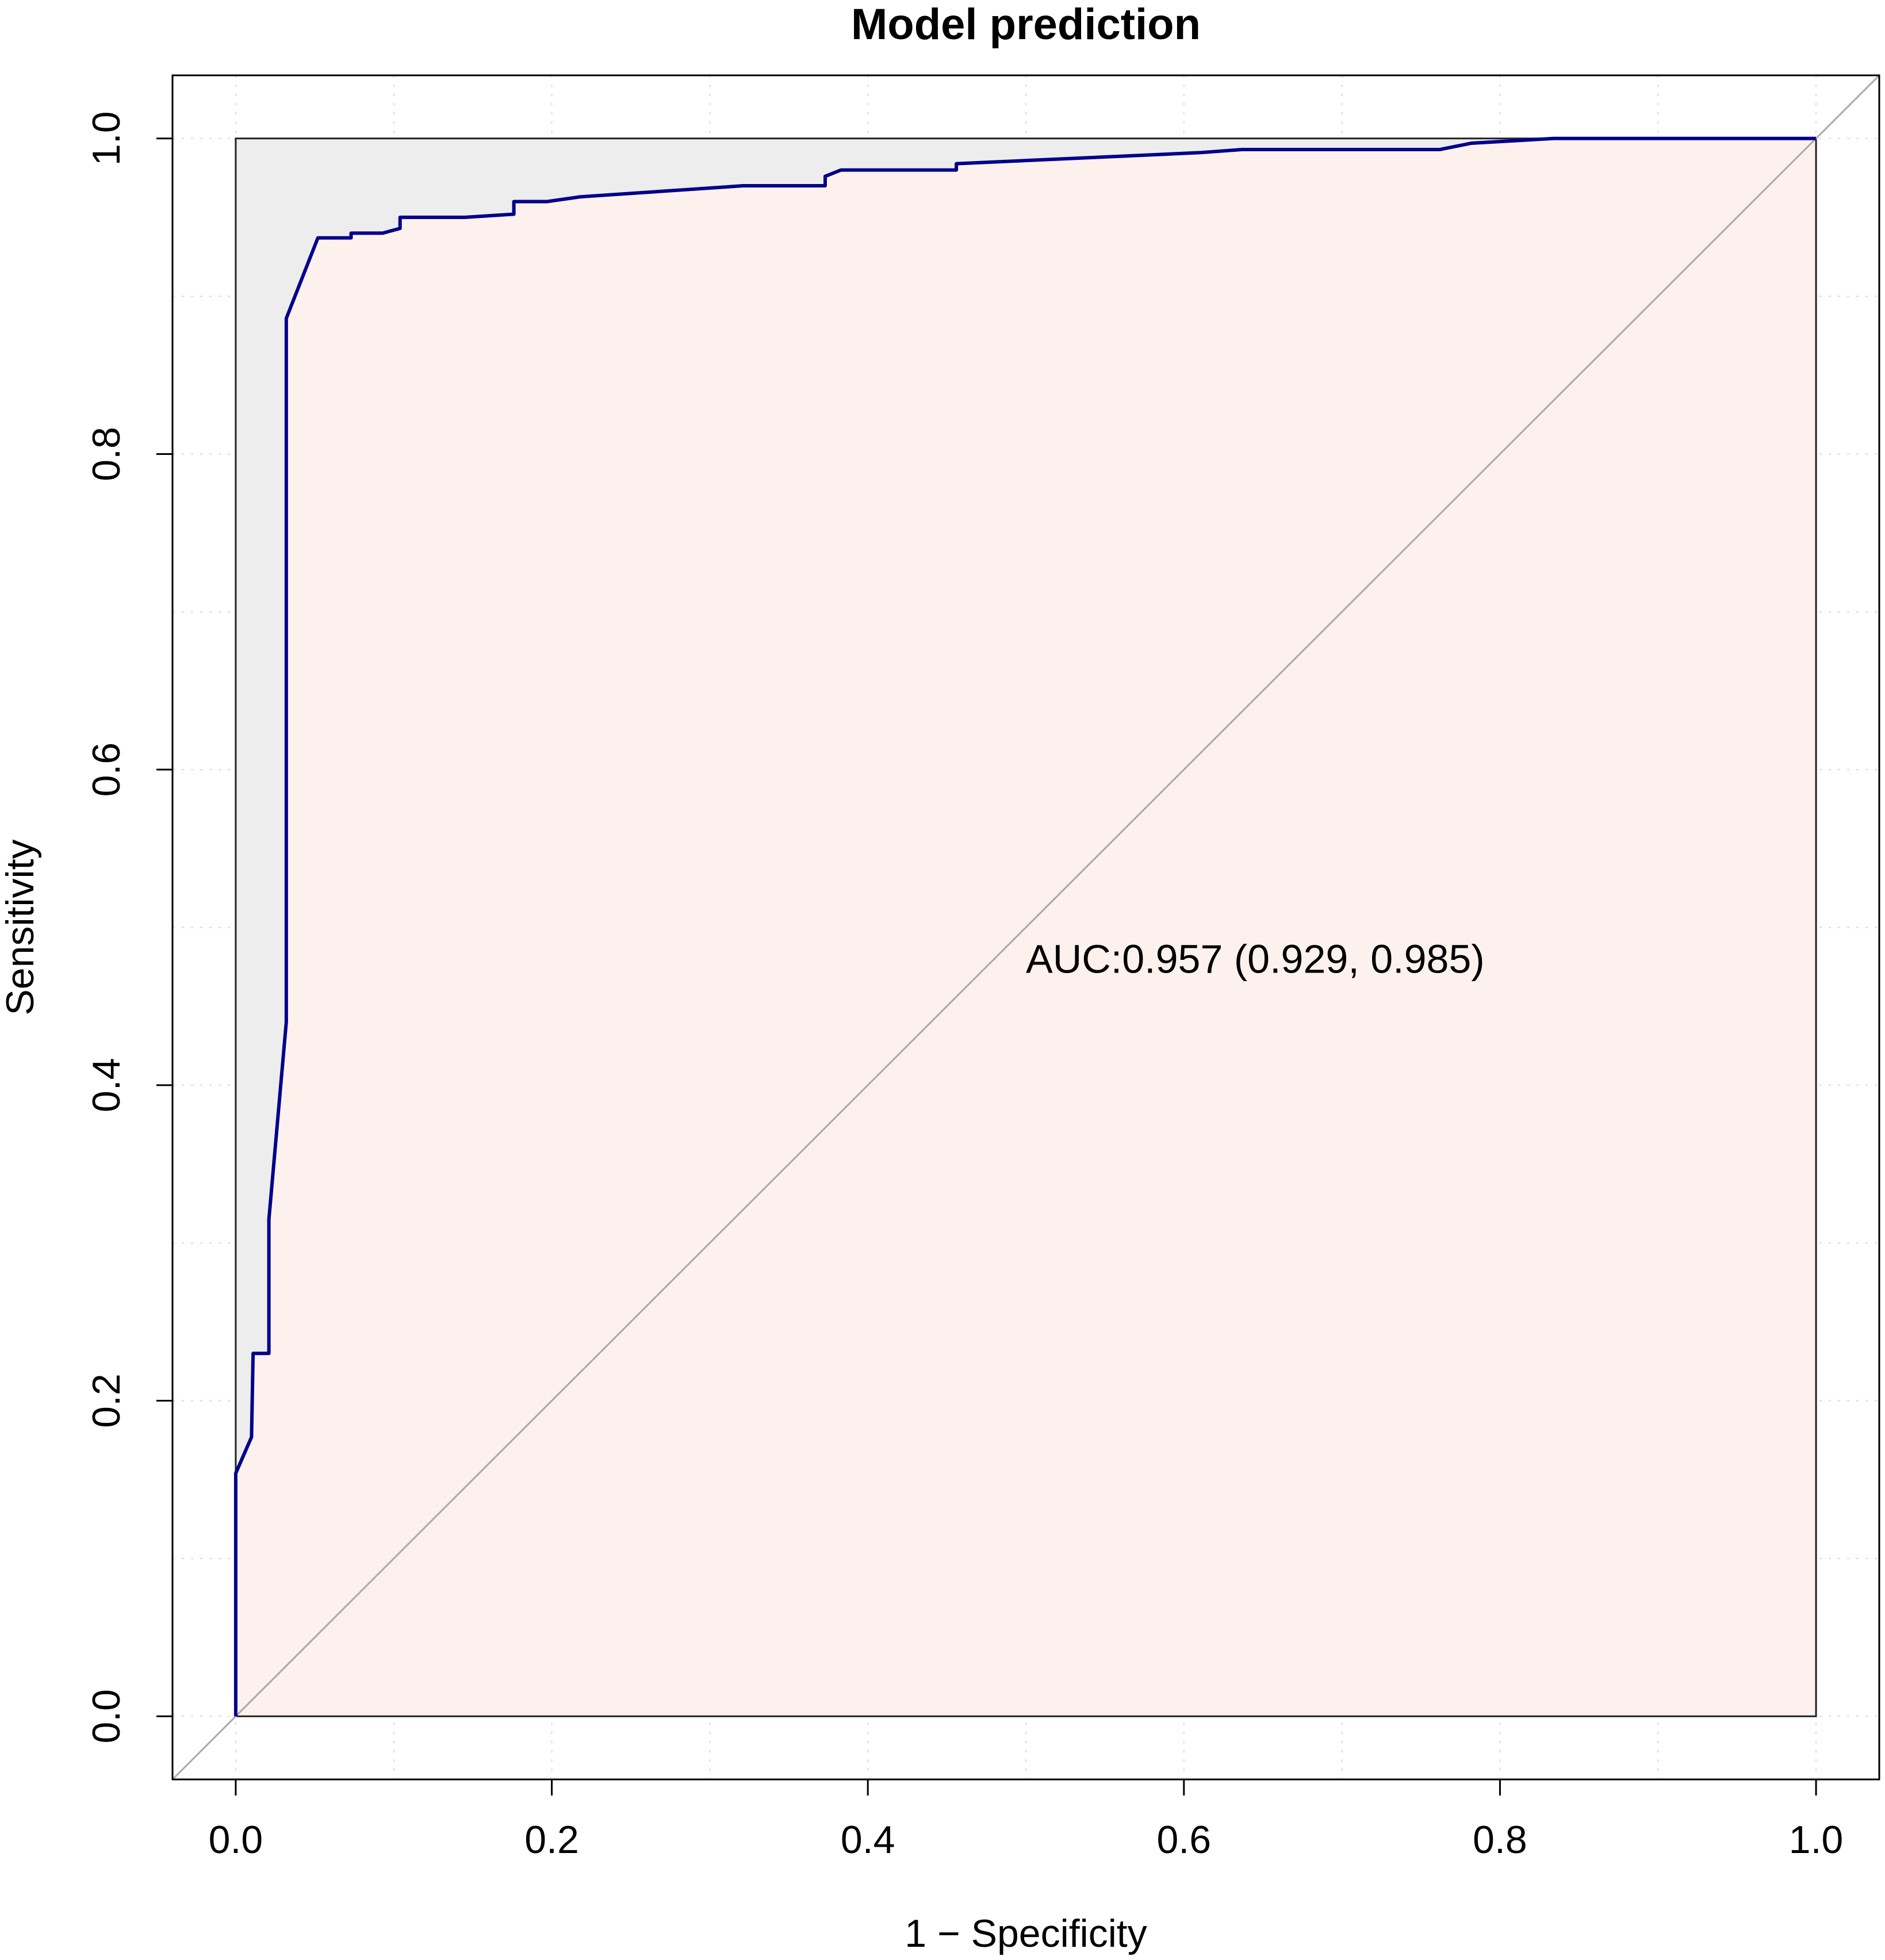 The image size is (1885, 1960). What do you see at coordinates (1816, 1840) in the screenshot?
I see `x-tick-label: 1.0` at bounding box center [1816, 1840].